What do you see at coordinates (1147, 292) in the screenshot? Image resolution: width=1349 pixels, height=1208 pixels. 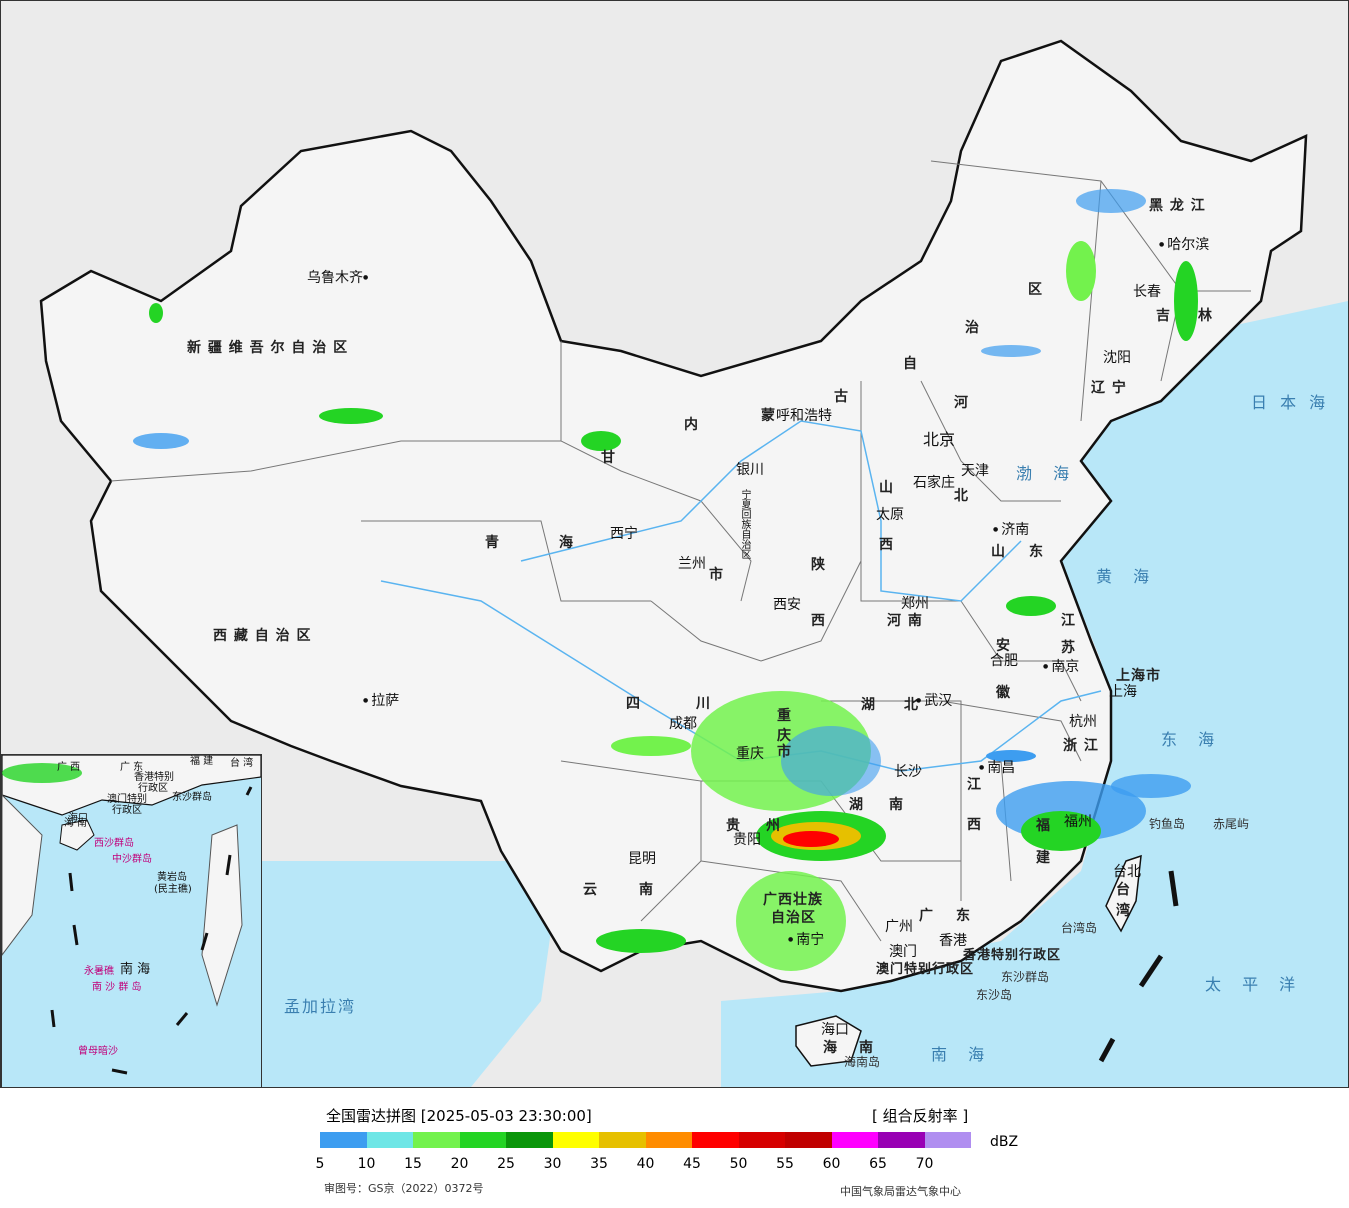 I see `city-changchun: 长春` at bounding box center [1147, 292].